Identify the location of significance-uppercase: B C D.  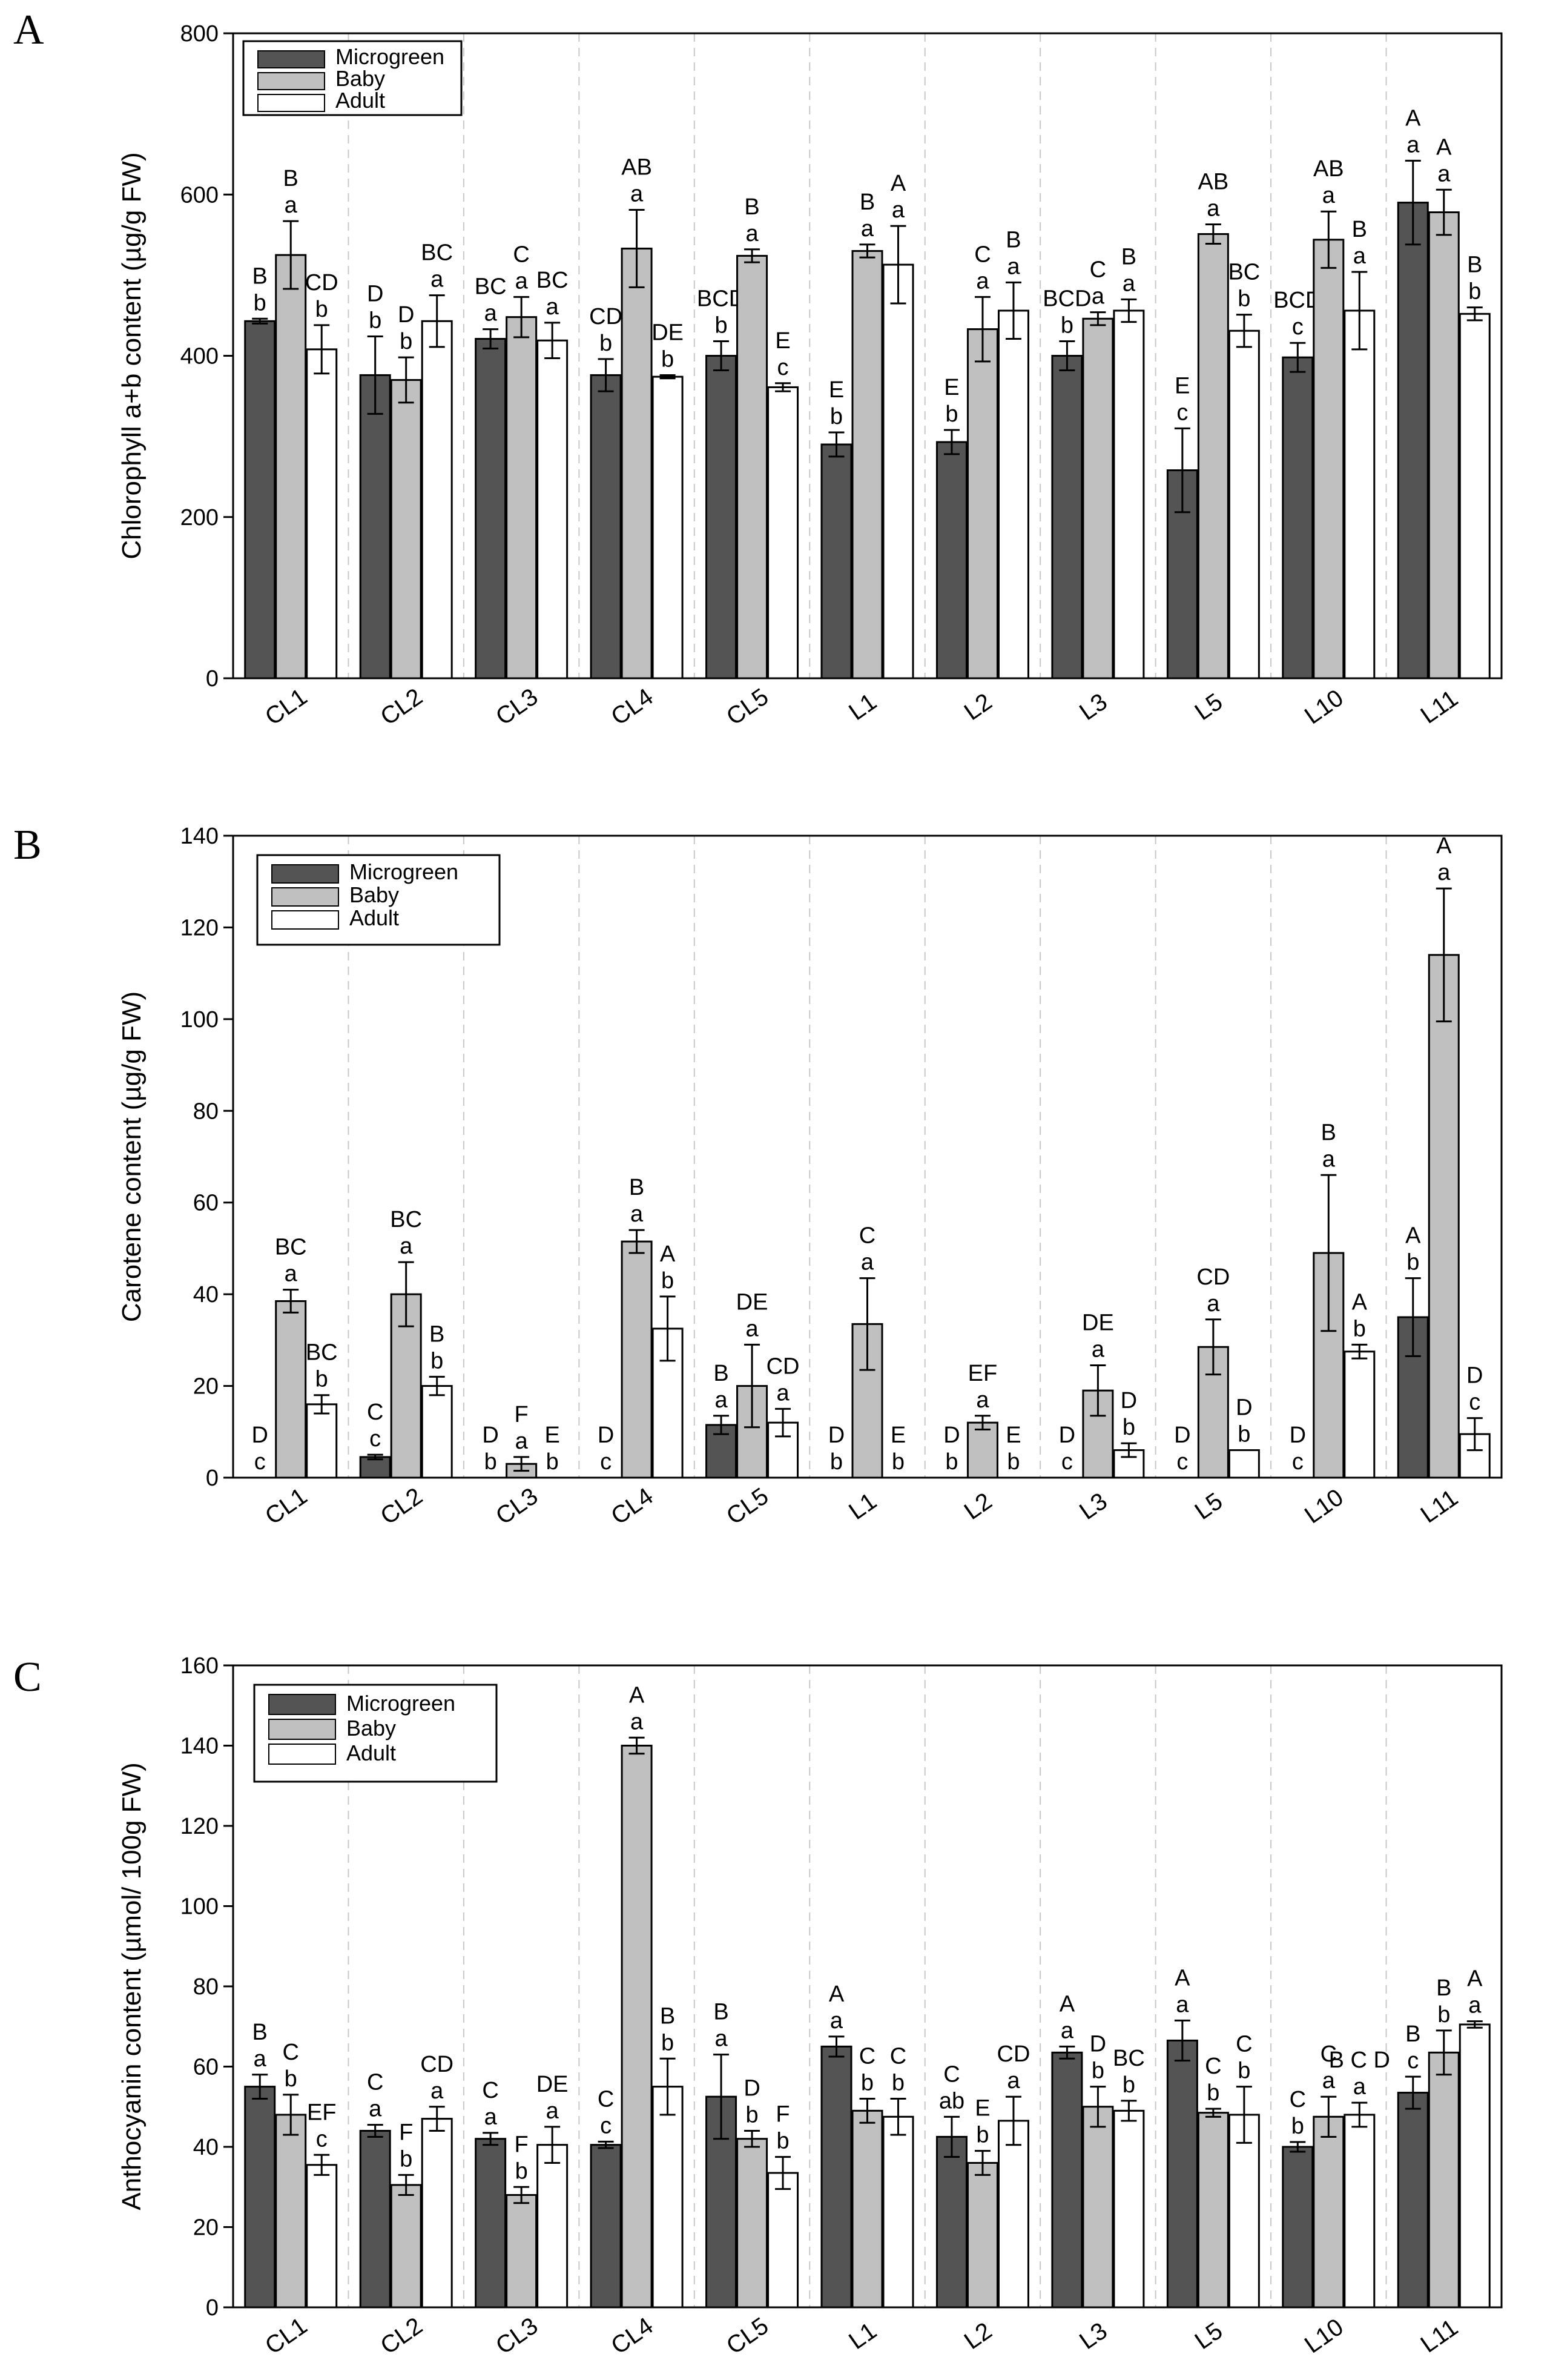
(1359, 2060).